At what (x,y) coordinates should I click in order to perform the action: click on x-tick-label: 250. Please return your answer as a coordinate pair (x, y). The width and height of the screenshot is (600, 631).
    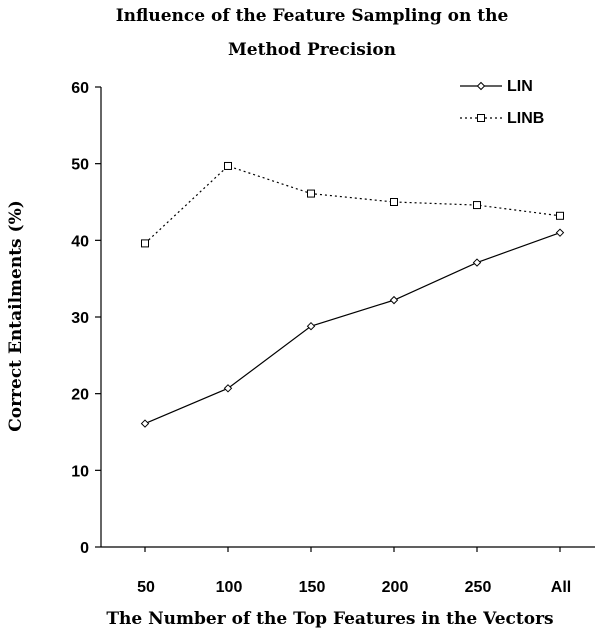
    Looking at the image, I should click on (478, 587).